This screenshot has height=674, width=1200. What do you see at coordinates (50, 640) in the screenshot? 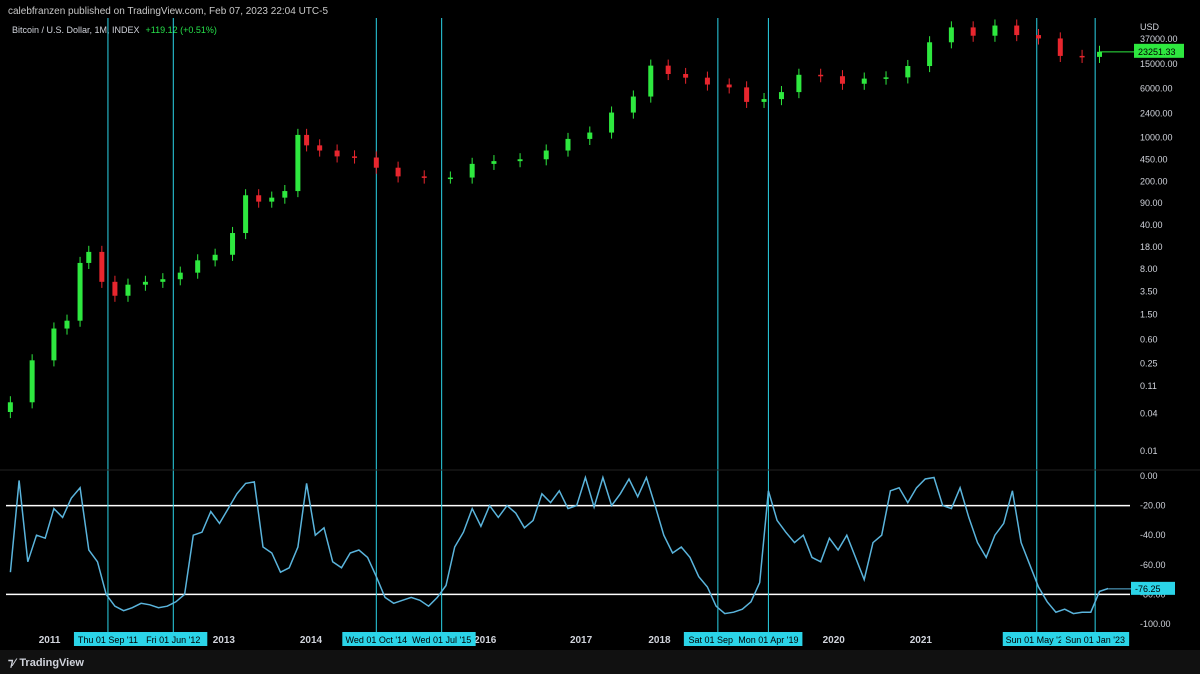
I see `time-tick-label: 2011` at bounding box center [50, 640].